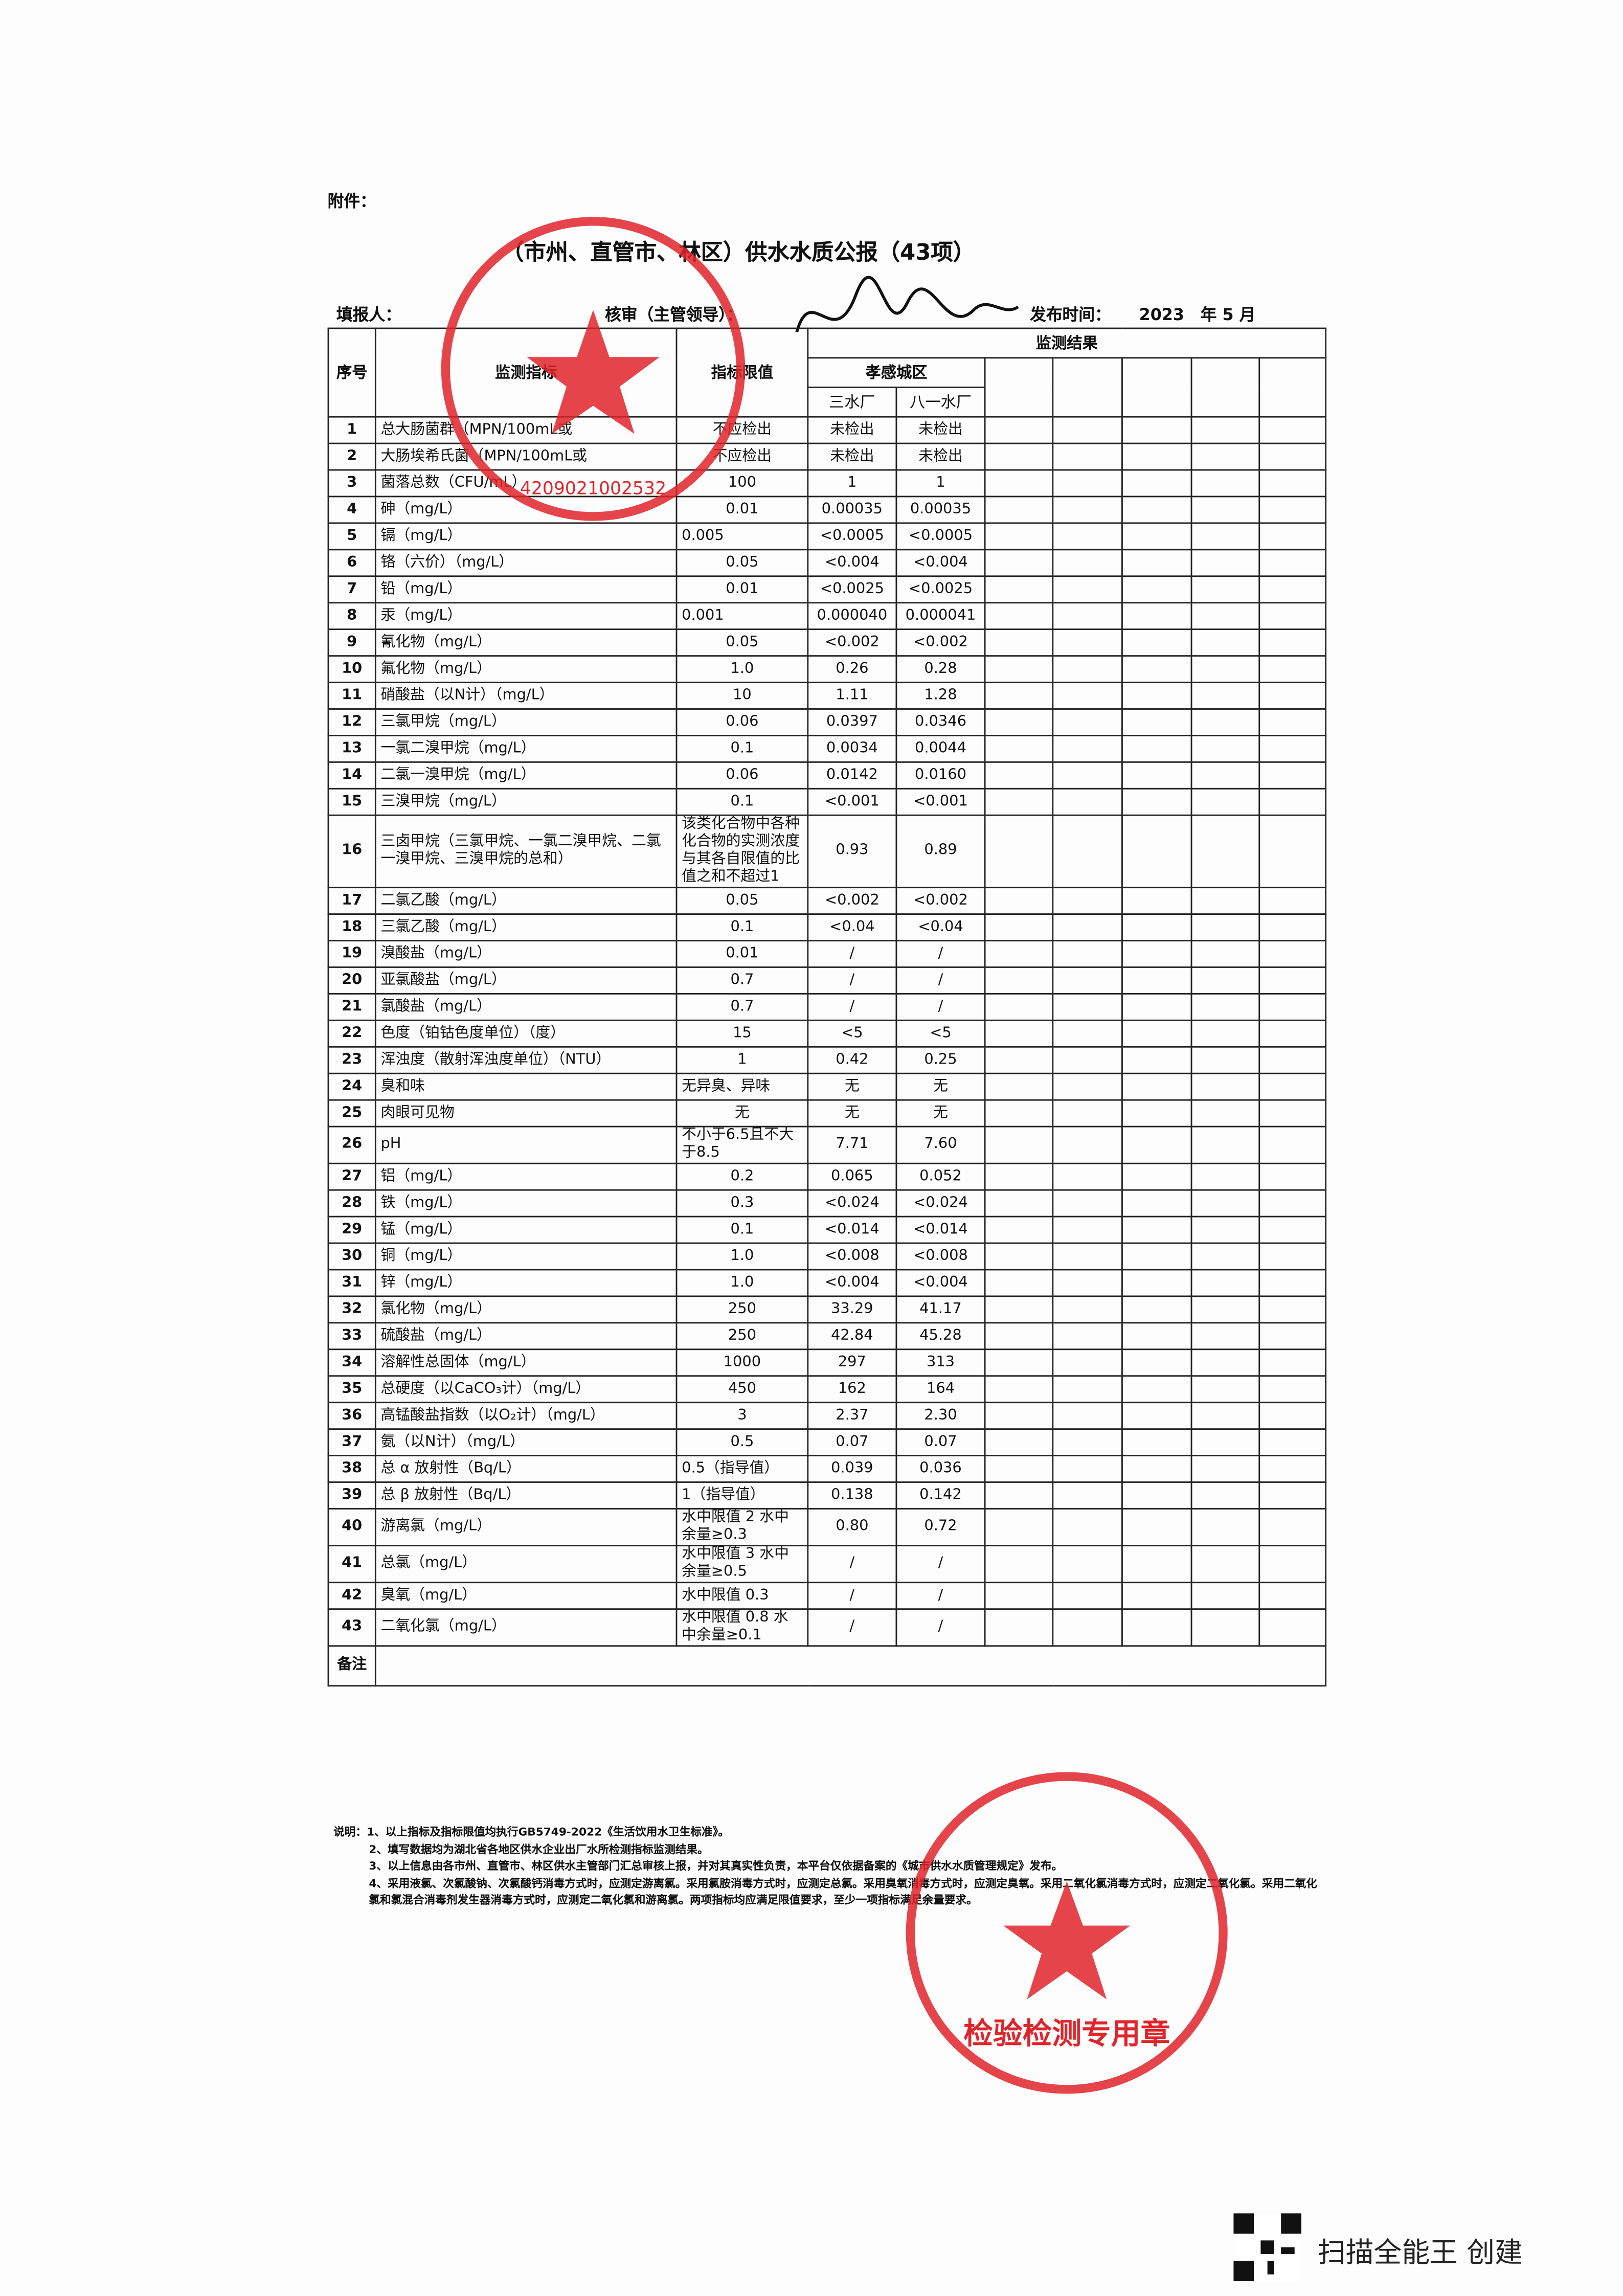 The width and height of the screenshot is (1623, 2296). What do you see at coordinates (539, 1849) in the screenshot?
I see `note-line: 2、填写数据均为湖北省各地区供水企业出厂水所检测指标监测结果。` at bounding box center [539, 1849].